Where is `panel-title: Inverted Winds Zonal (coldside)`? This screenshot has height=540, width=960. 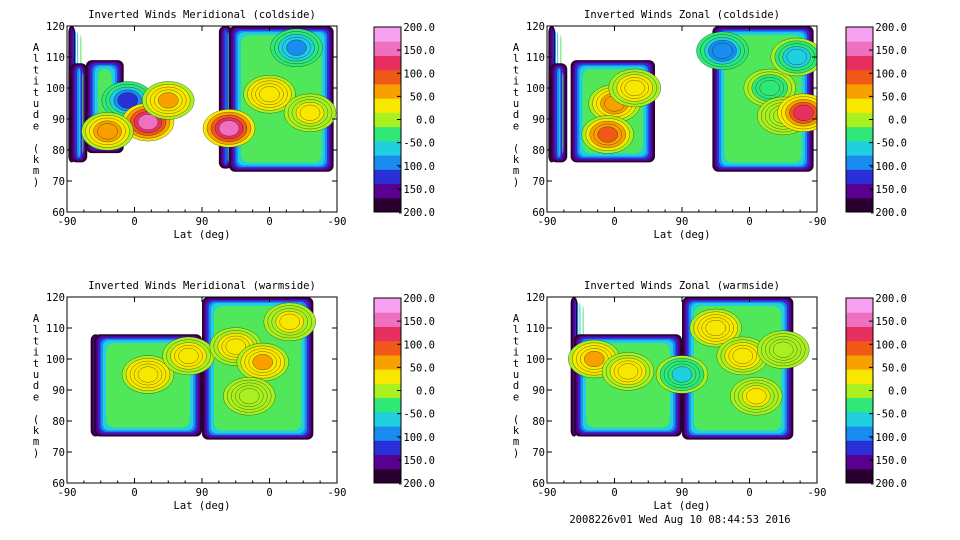
panel-title: Inverted Winds Zonal (coldside) is located at coordinates (682, 15).